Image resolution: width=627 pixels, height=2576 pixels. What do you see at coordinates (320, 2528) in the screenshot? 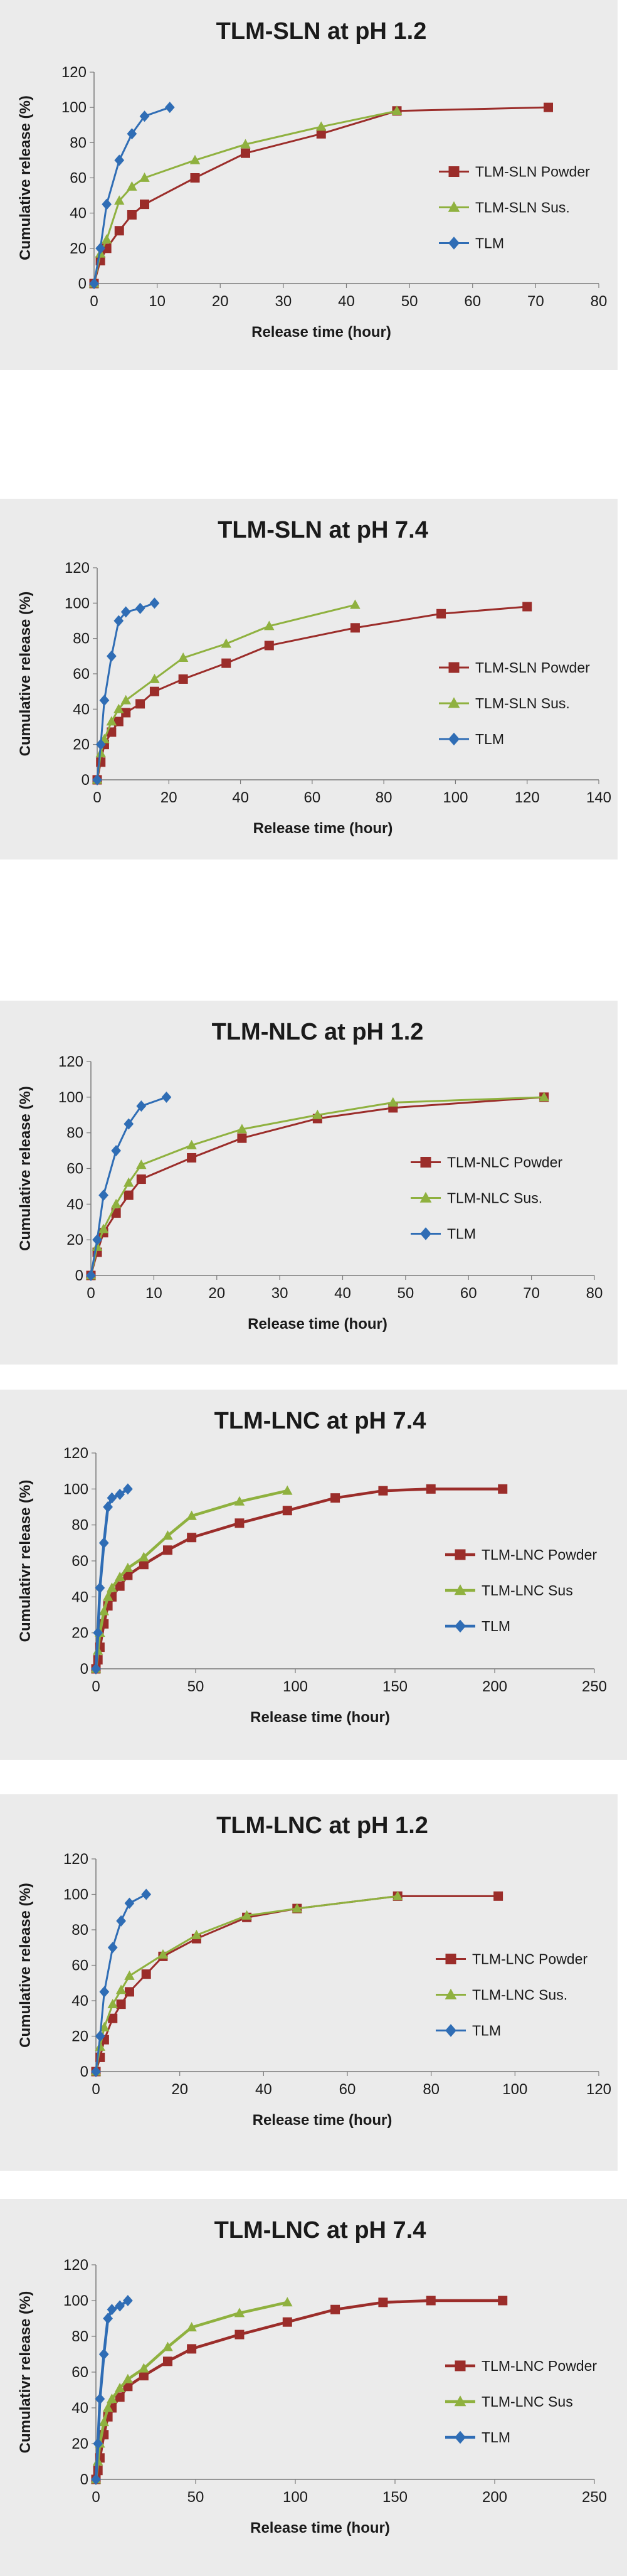
I see `x-axis-label: Release time (hour)` at bounding box center [320, 2528].